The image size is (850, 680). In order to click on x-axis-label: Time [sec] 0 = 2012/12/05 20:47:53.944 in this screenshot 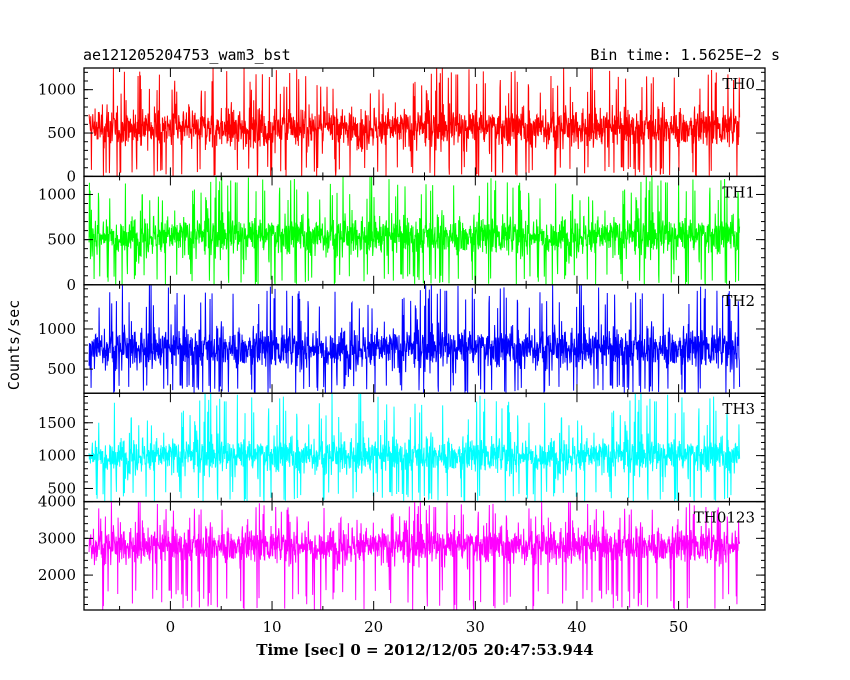, I will do `click(424, 650)`.